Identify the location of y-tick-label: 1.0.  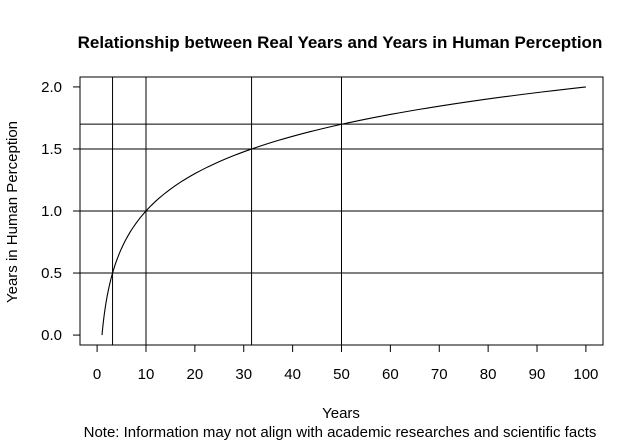
(51, 211).